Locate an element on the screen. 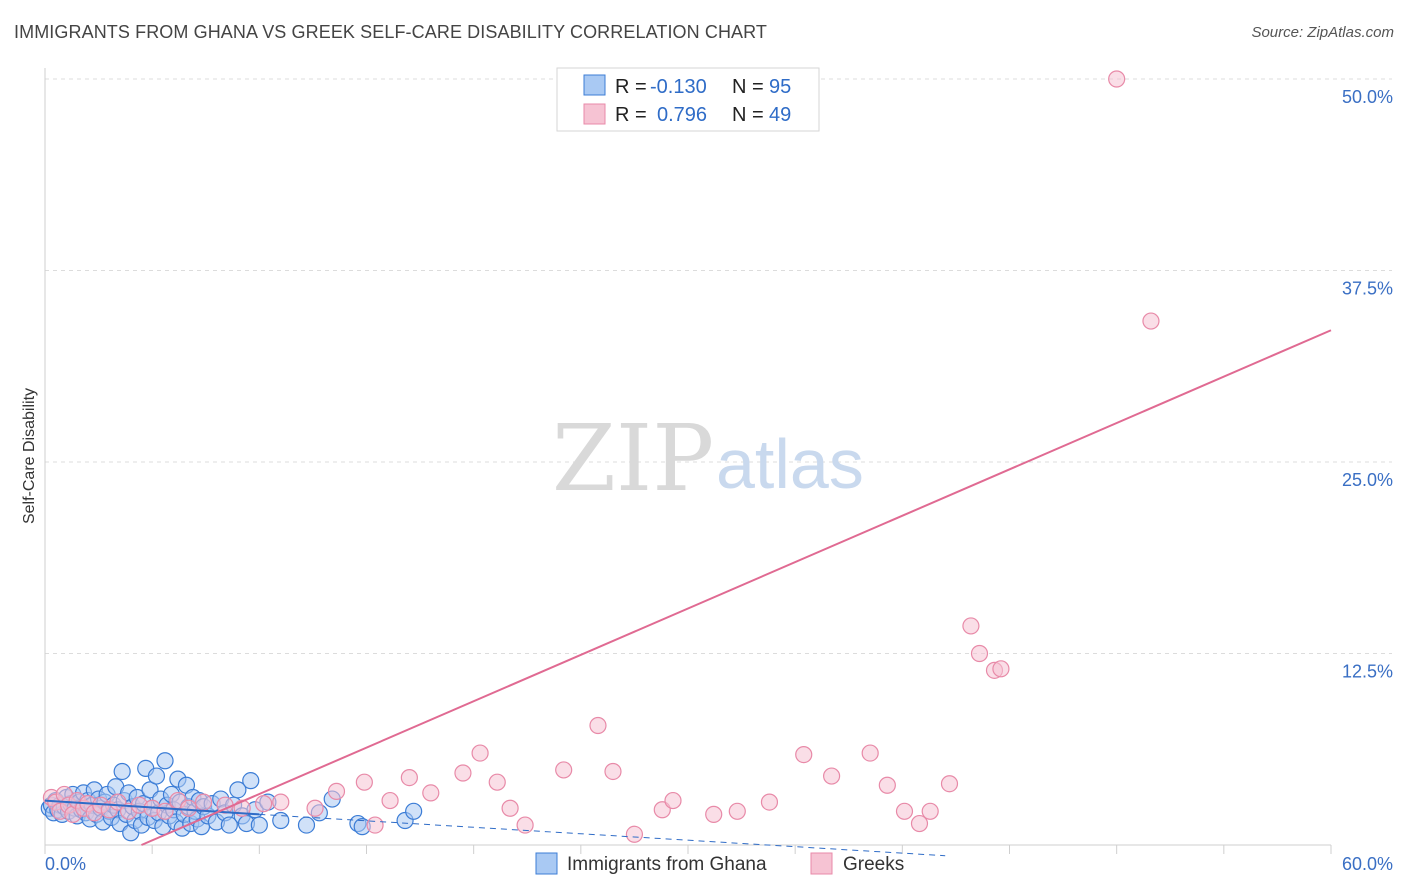 The image size is (1406, 892). bottom-legend-label-greeks: Greeks is located at coordinates (873, 864).